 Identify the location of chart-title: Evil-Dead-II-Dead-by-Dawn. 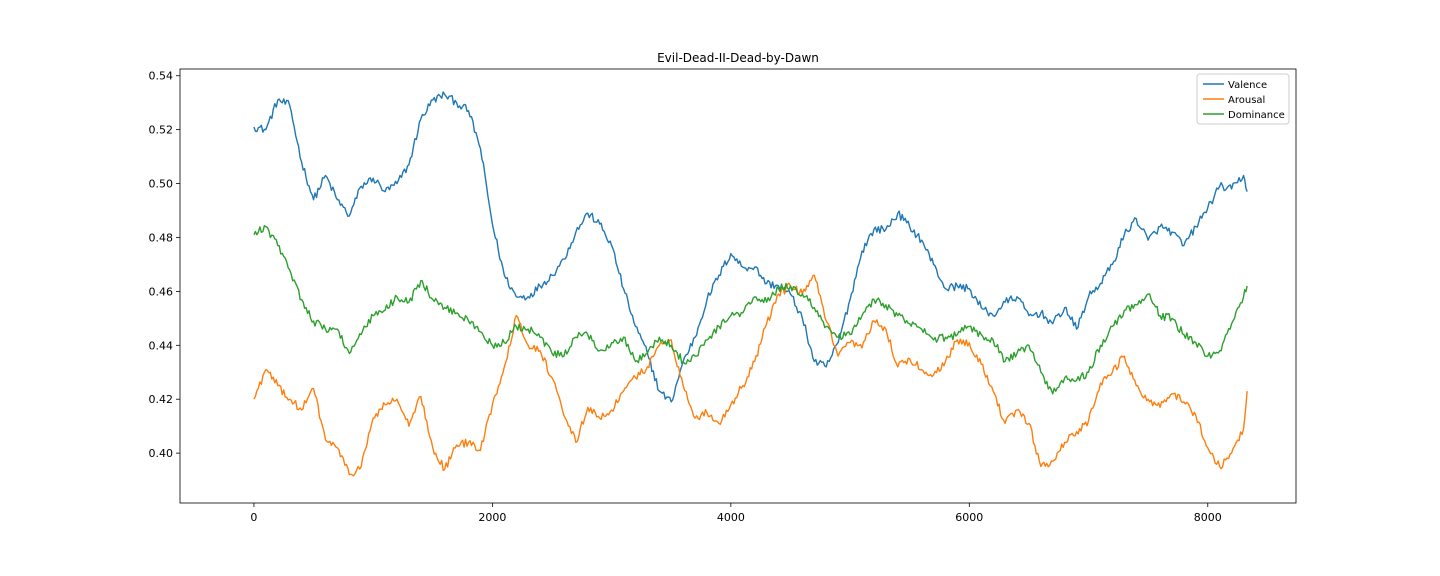
(738, 58).